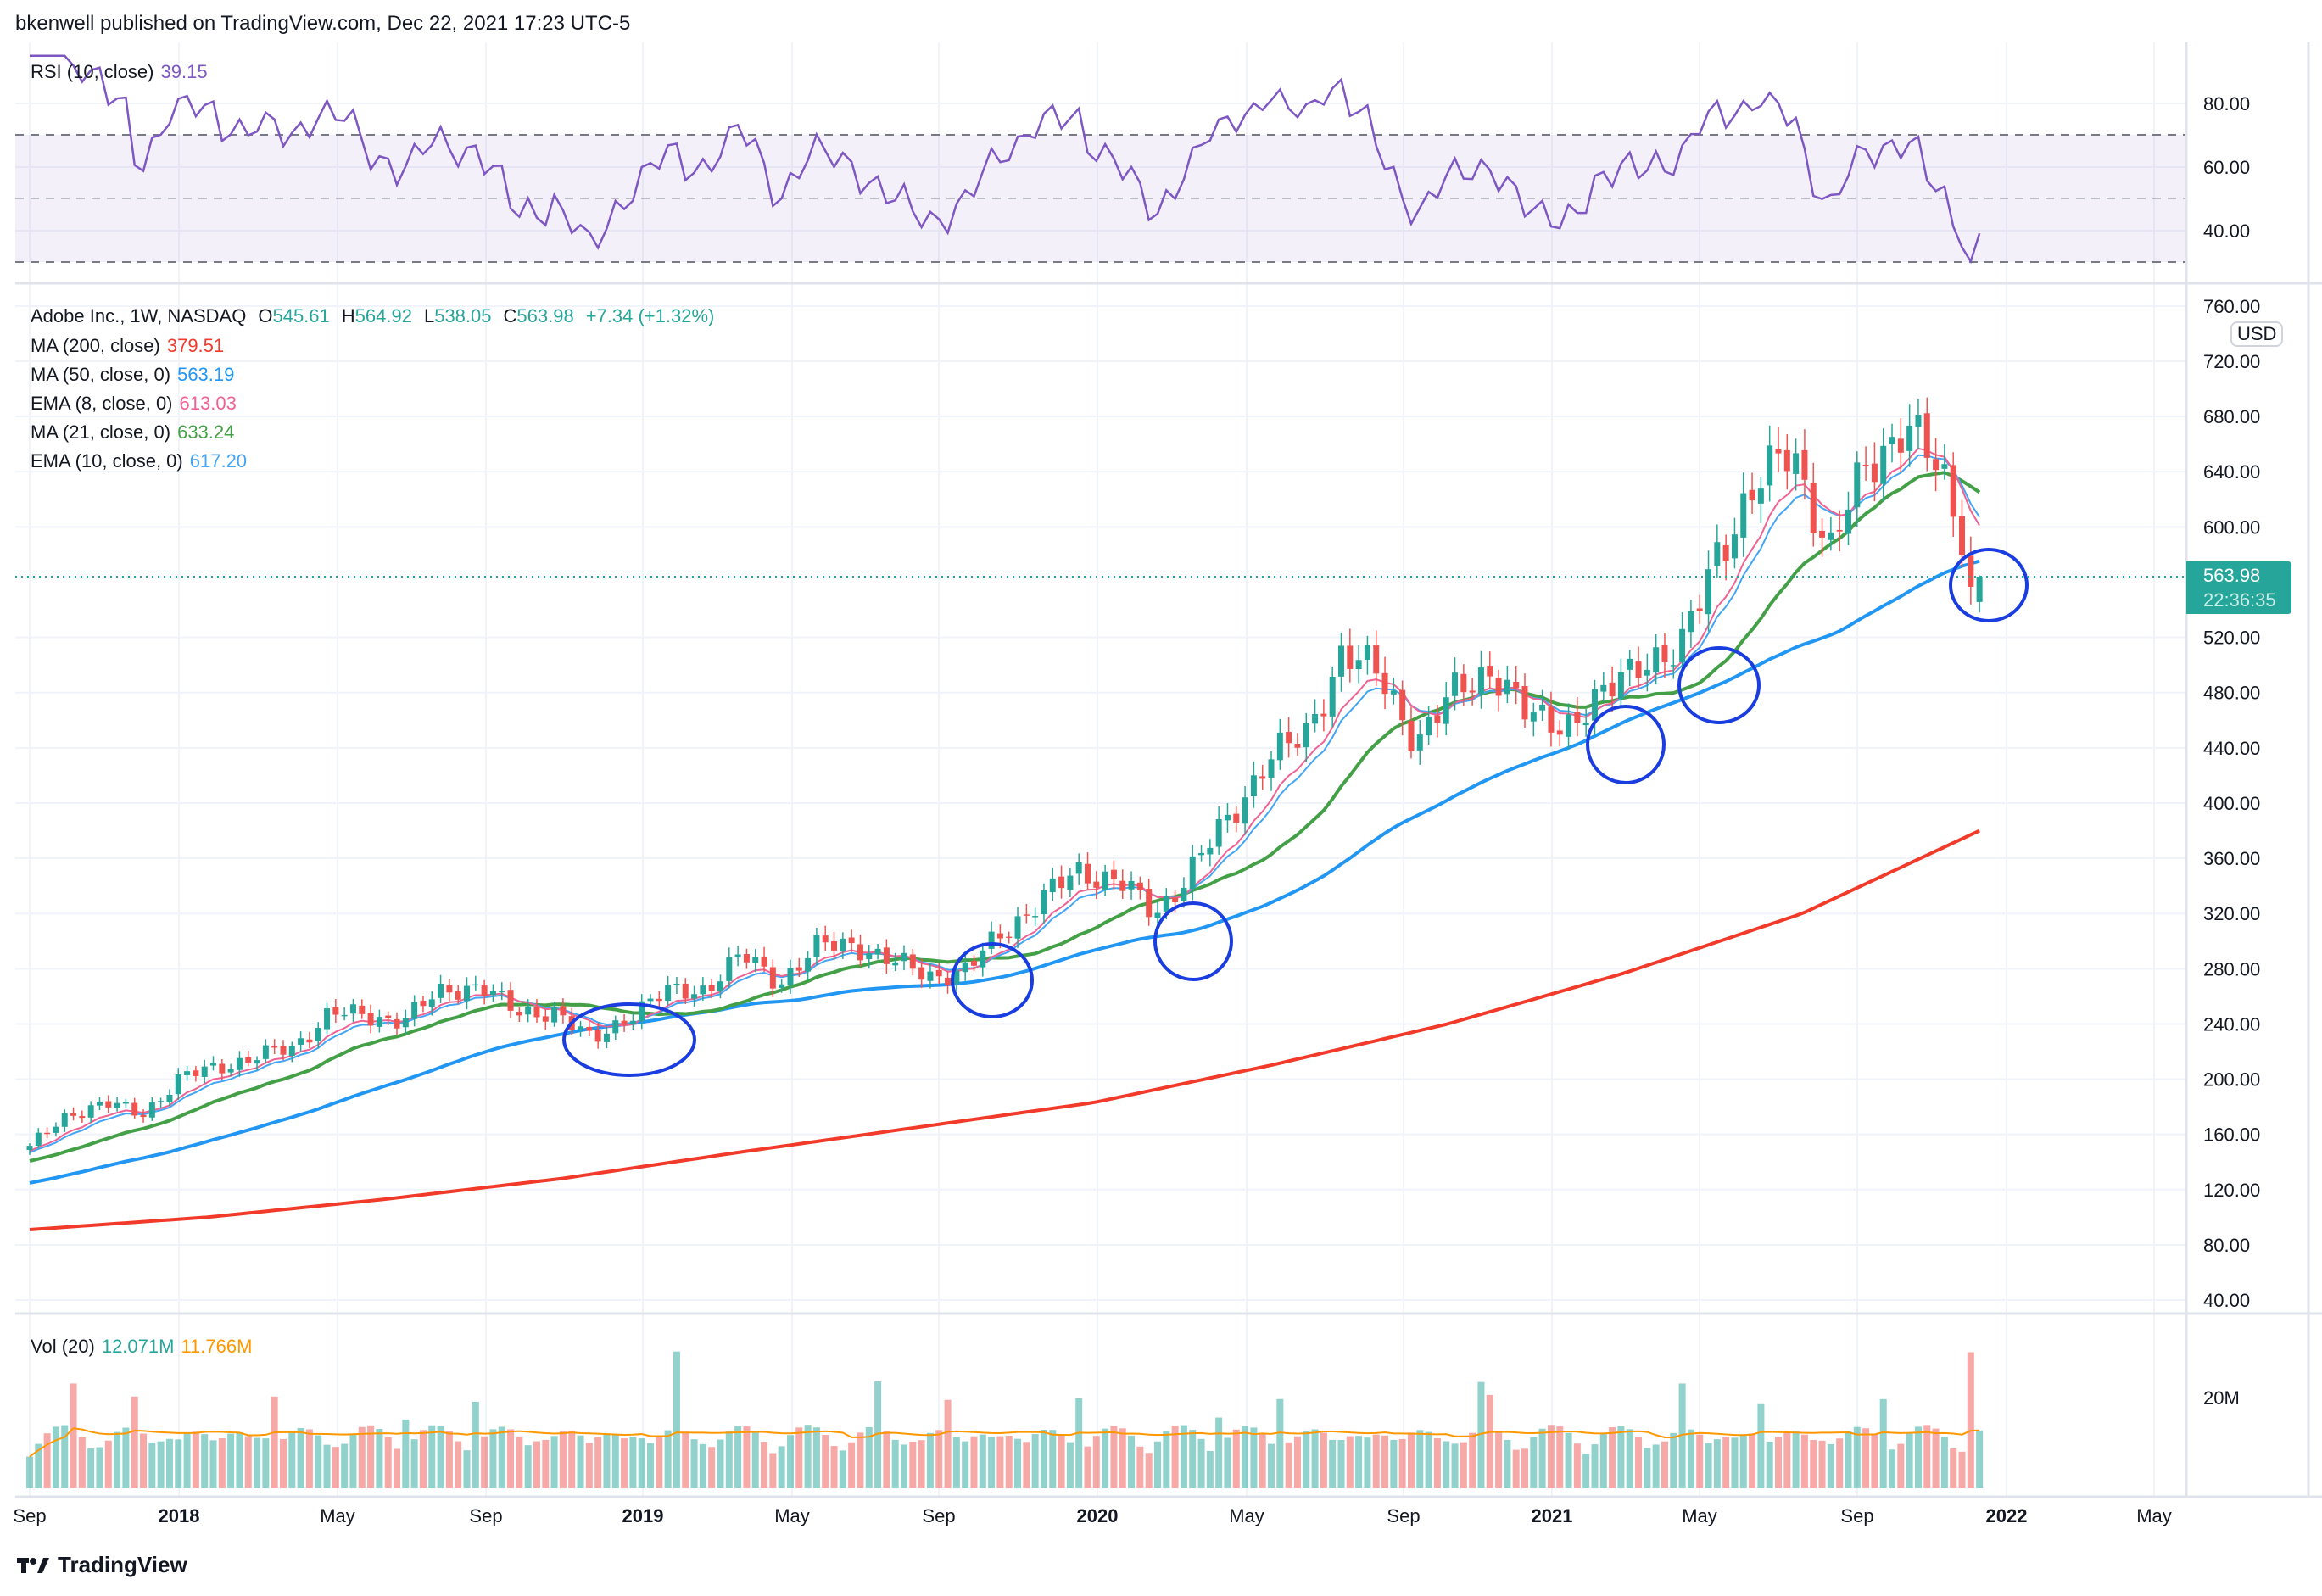 This screenshot has width=2322, height=1596. What do you see at coordinates (102, 403) in the screenshot?
I see `indicator-label: EMA (8, close, 0)` at bounding box center [102, 403].